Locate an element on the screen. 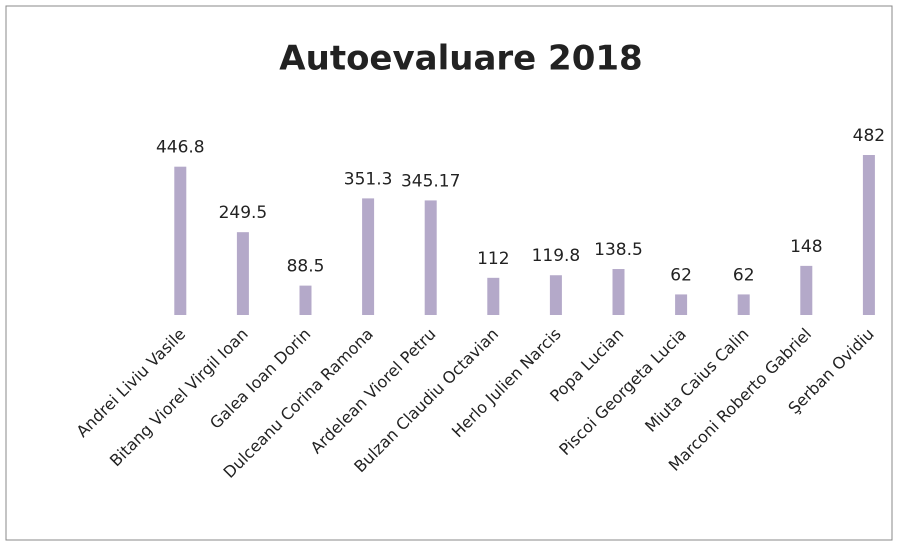 The height and width of the screenshot is (546, 899). chart-title: Autoevaluare 2018 is located at coordinates (460, 59).